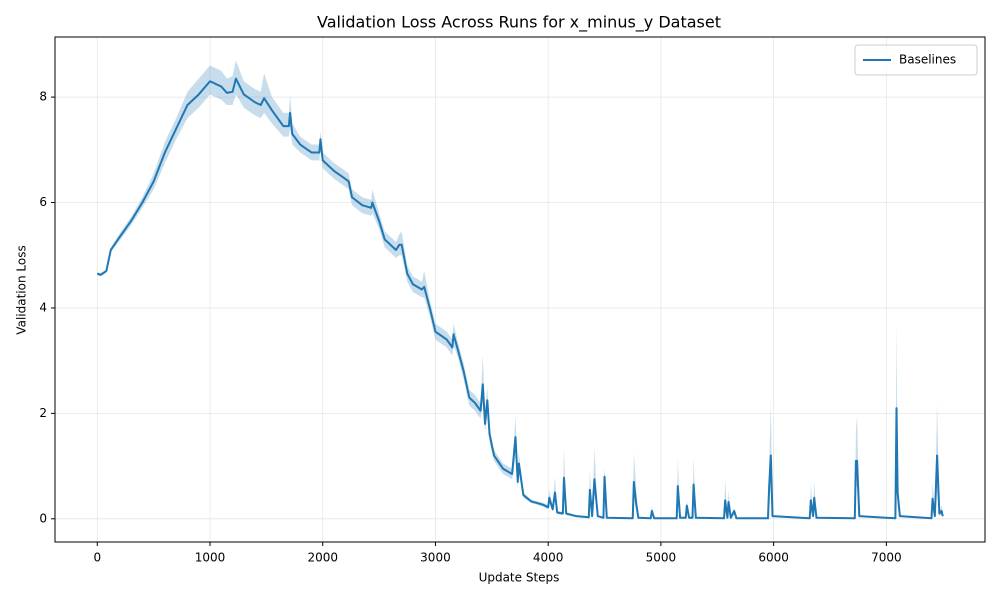  Describe the element at coordinates (43, 307) in the screenshot. I see `y-tick-label: 4` at that location.